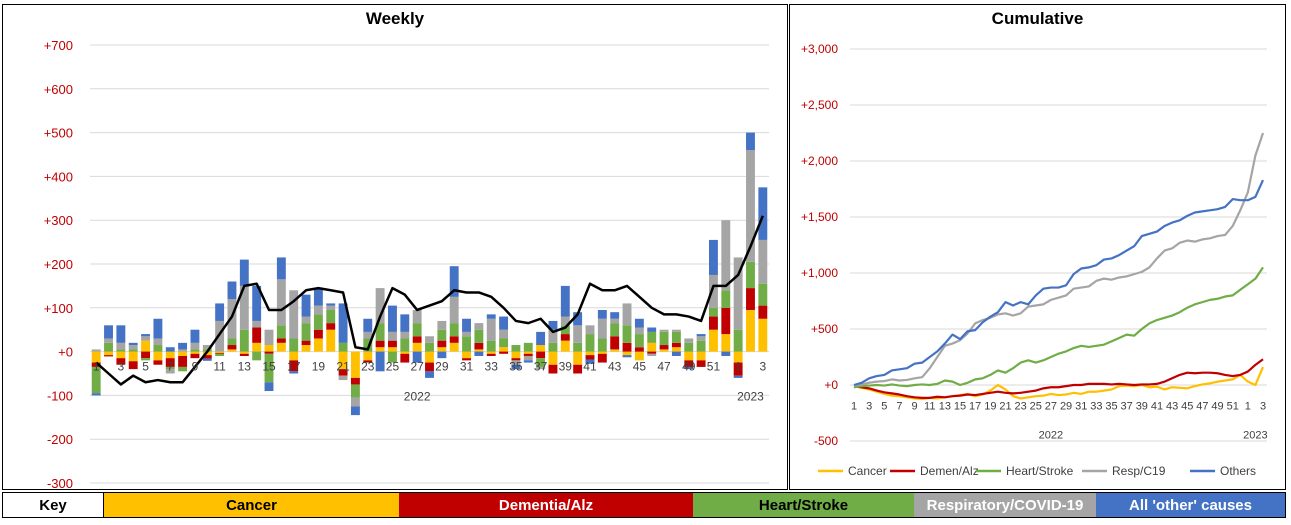 The image size is (1291, 525). I want to click on weekly-ytick-label: +0, so click(65, 352).